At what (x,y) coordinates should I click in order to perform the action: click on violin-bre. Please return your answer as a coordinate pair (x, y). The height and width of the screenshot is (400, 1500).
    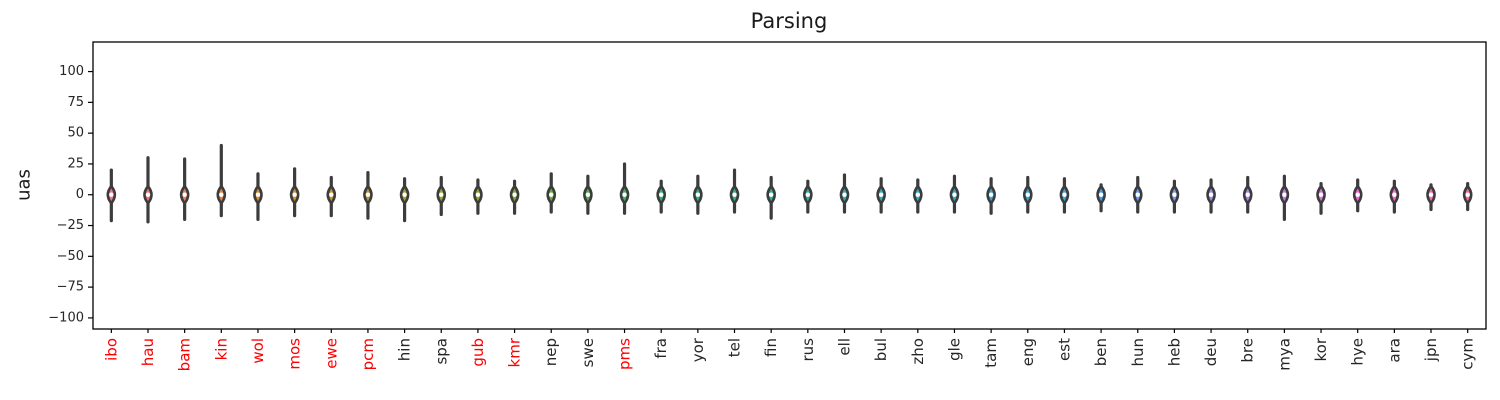
    Looking at the image, I should click on (1247, 194).